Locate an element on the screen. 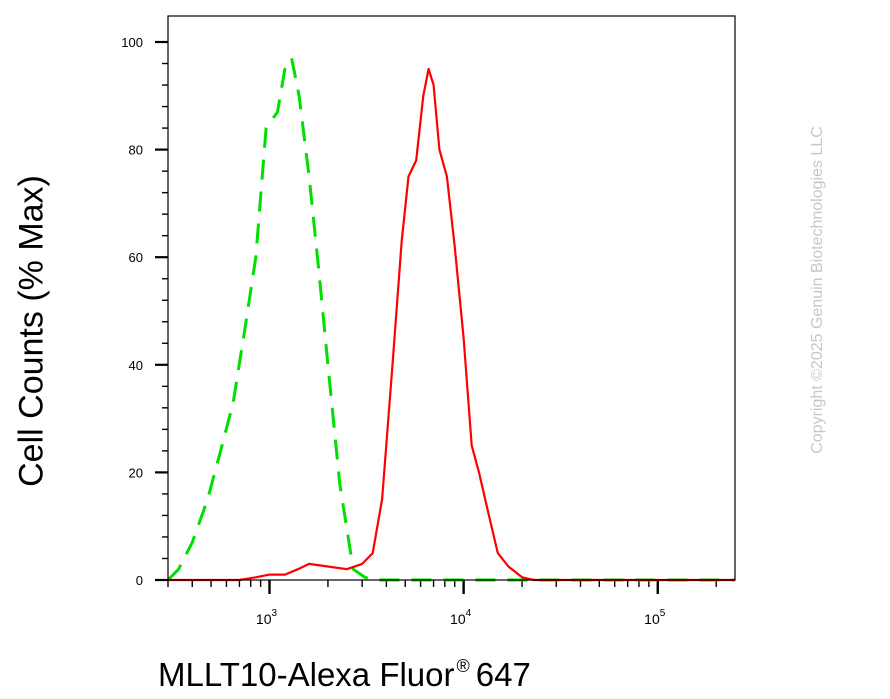 The height and width of the screenshot is (699, 890). x-tick-label: 10⁴ is located at coordinates (461, 617).